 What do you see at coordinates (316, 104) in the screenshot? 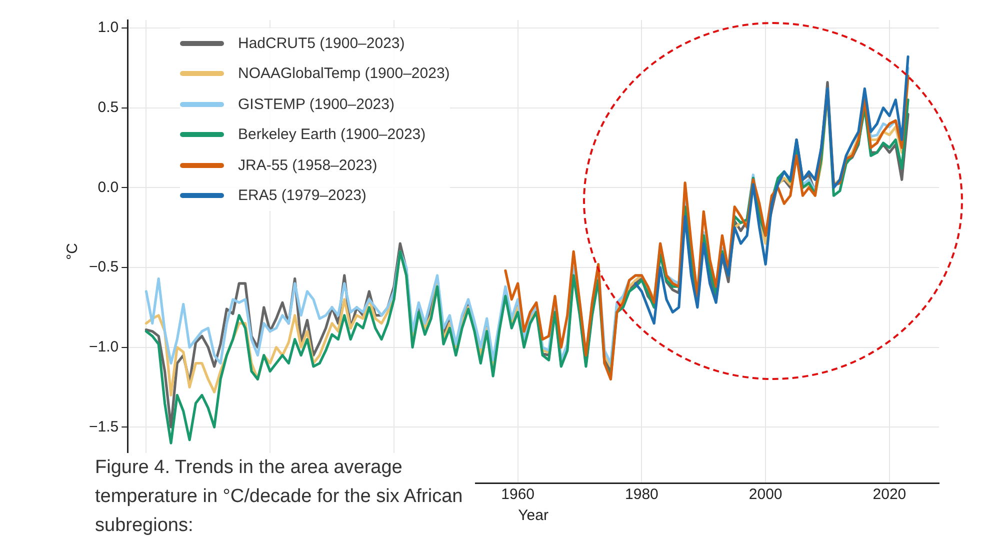
I see `legend-label: GISTEMP (1900–2023)` at bounding box center [316, 104].